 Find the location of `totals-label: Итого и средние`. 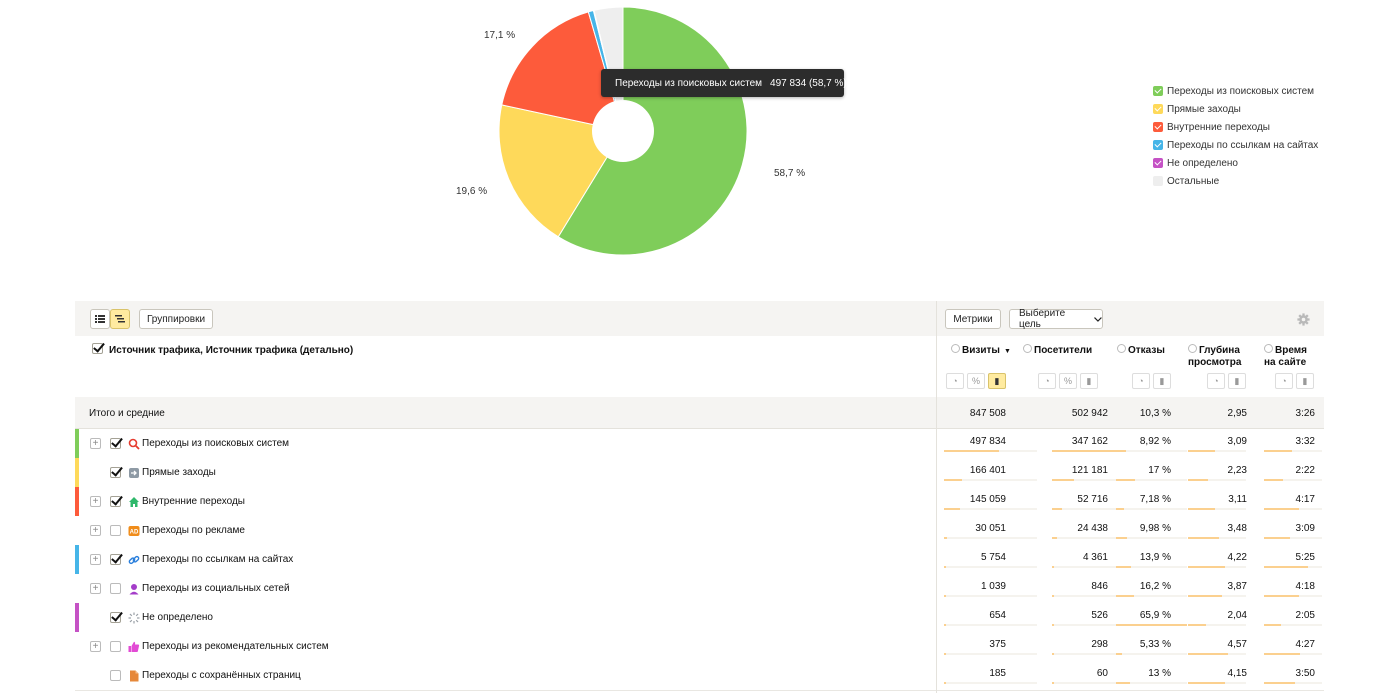

totals-label: Итого и средние is located at coordinates (127, 413).